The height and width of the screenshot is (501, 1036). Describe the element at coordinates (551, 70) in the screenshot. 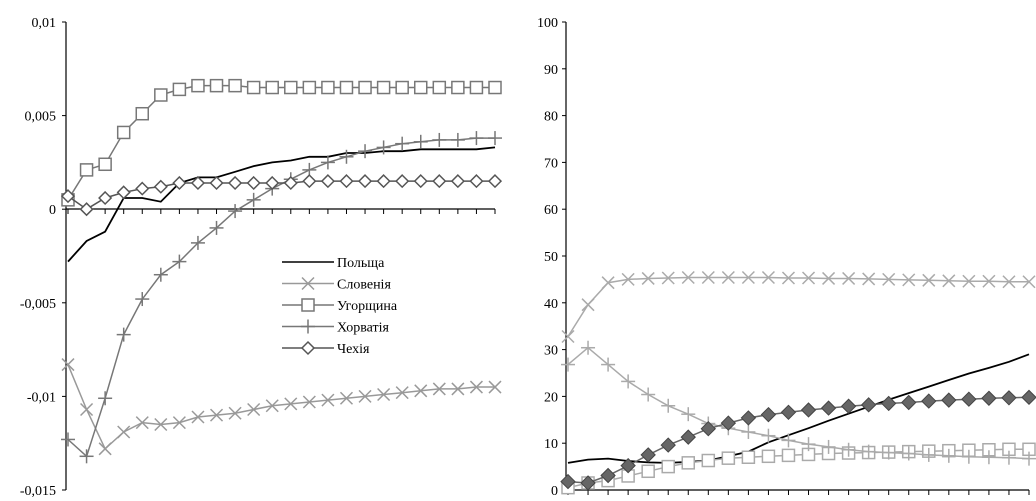

I see `right-y-tick-label: 90` at that location.